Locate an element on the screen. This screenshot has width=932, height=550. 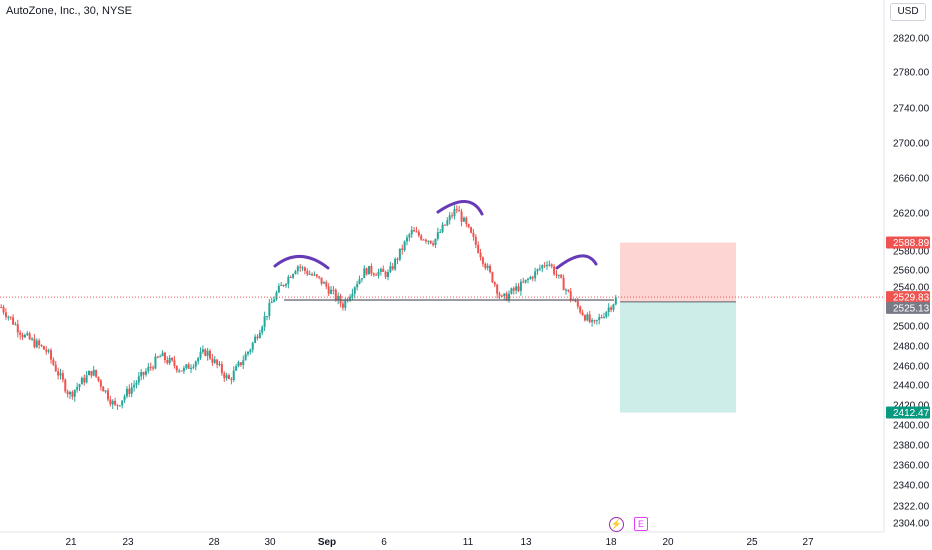
price-tick-label: 2460.00 is located at coordinates (911, 367).